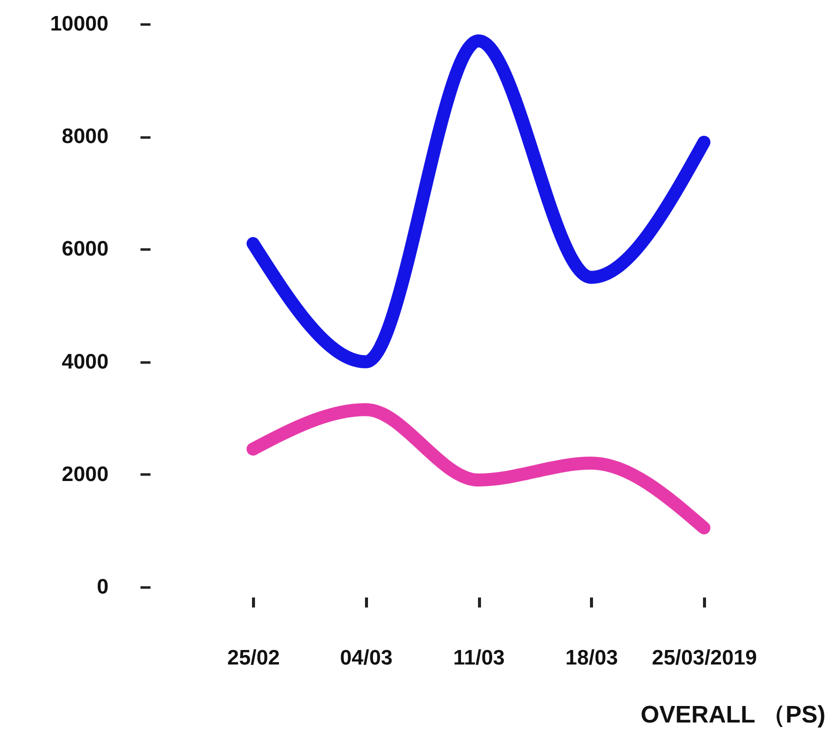 The height and width of the screenshot is (732, 835). What do you see at coordinates (102, 587) in the screenshot?
I see `y-tick-label: 0` at bounding box center [102, 587].